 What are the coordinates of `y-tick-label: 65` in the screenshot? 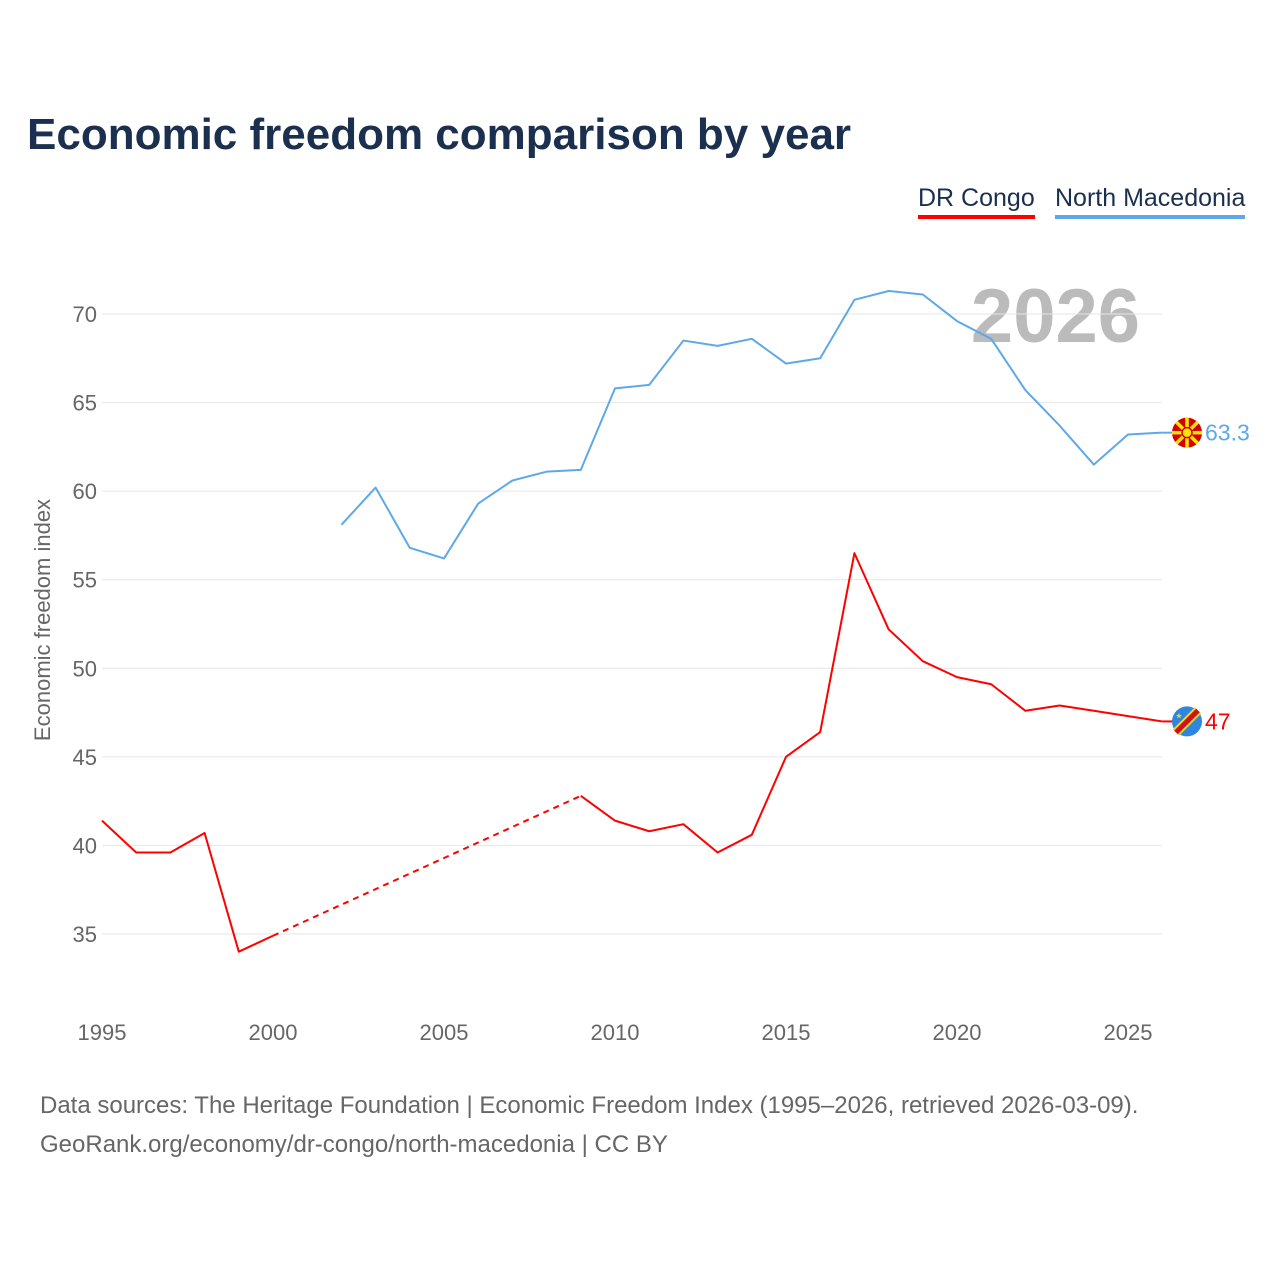 It's located at (85, 403).